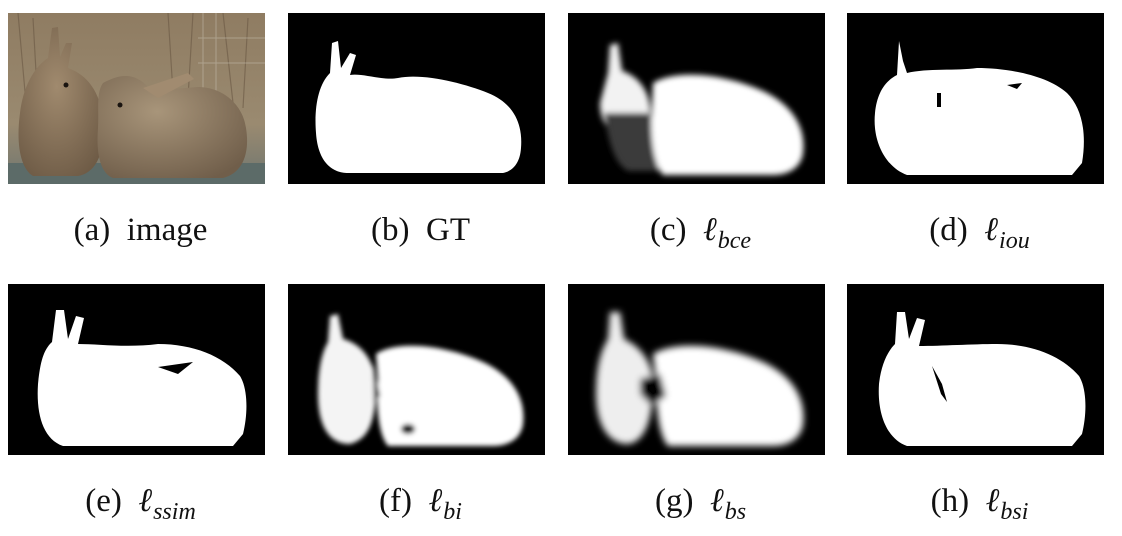 The image size is (1122, 536). I want to click on caption-name: image, so click(167, 230).